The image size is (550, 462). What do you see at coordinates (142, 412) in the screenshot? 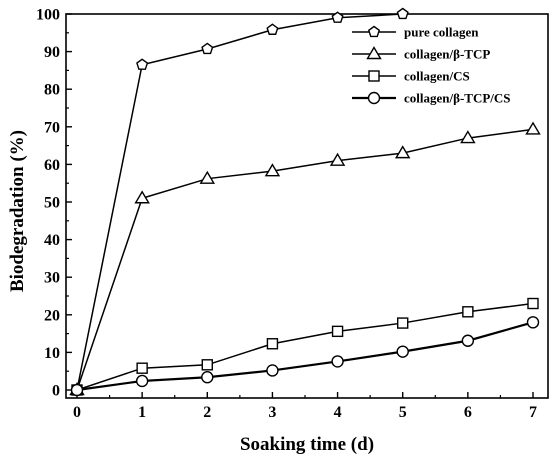
I see `x-tick-label: 1` at bounding box center [142, 412].